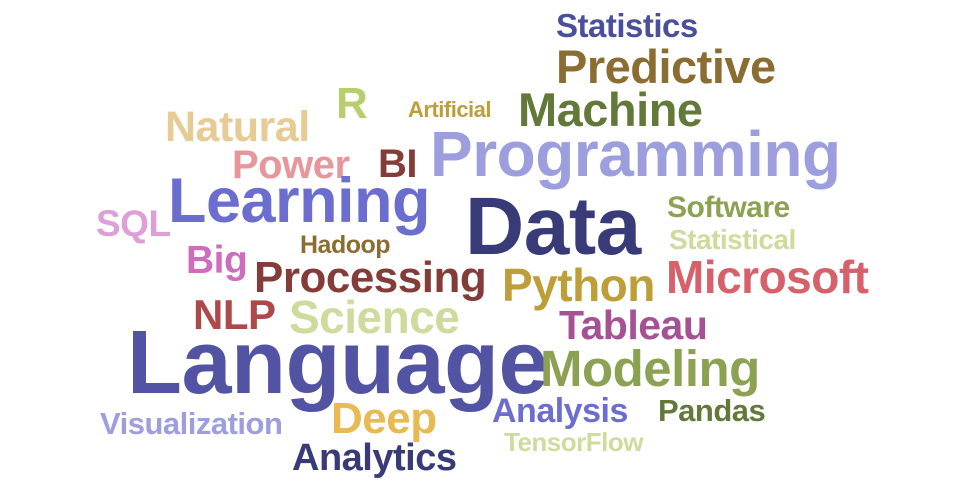 This screenshot has width=960, height=488. I want to click on word-learning: Learning, so click(299, 201).